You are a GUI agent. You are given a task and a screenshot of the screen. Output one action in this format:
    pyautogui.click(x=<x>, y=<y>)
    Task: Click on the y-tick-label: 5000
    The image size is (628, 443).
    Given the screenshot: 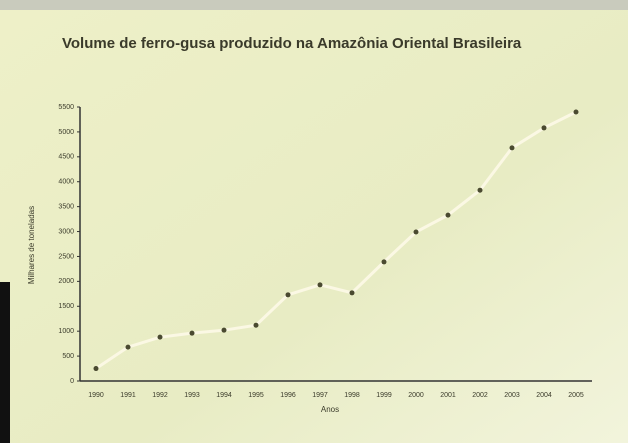 What is the action you would take?
    pyautogui.click(x=66, y=132)
    